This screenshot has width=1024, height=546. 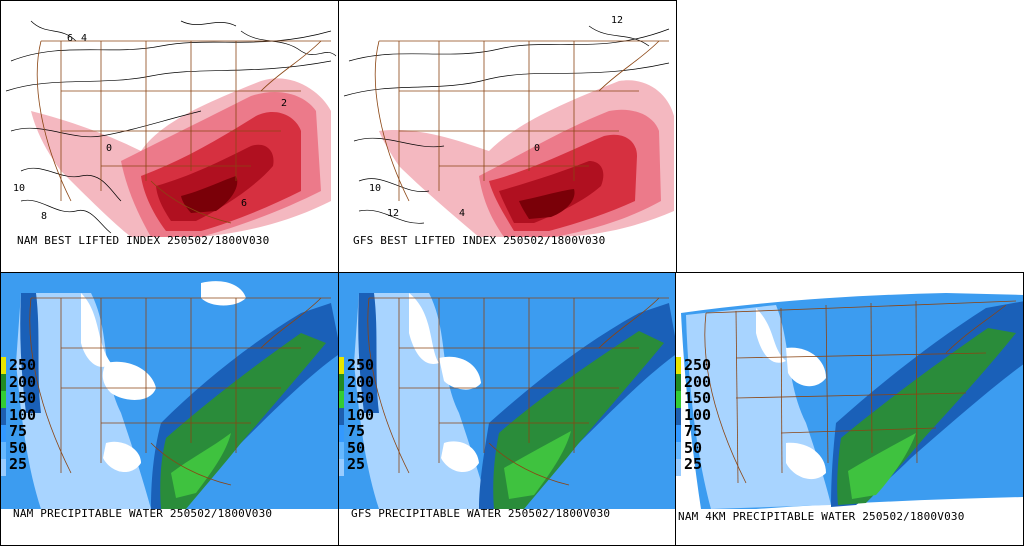 What do you see at coordinates (201, 465) in the screenshot?
I see `pw-bright-green` at bounding box center [201, 465].